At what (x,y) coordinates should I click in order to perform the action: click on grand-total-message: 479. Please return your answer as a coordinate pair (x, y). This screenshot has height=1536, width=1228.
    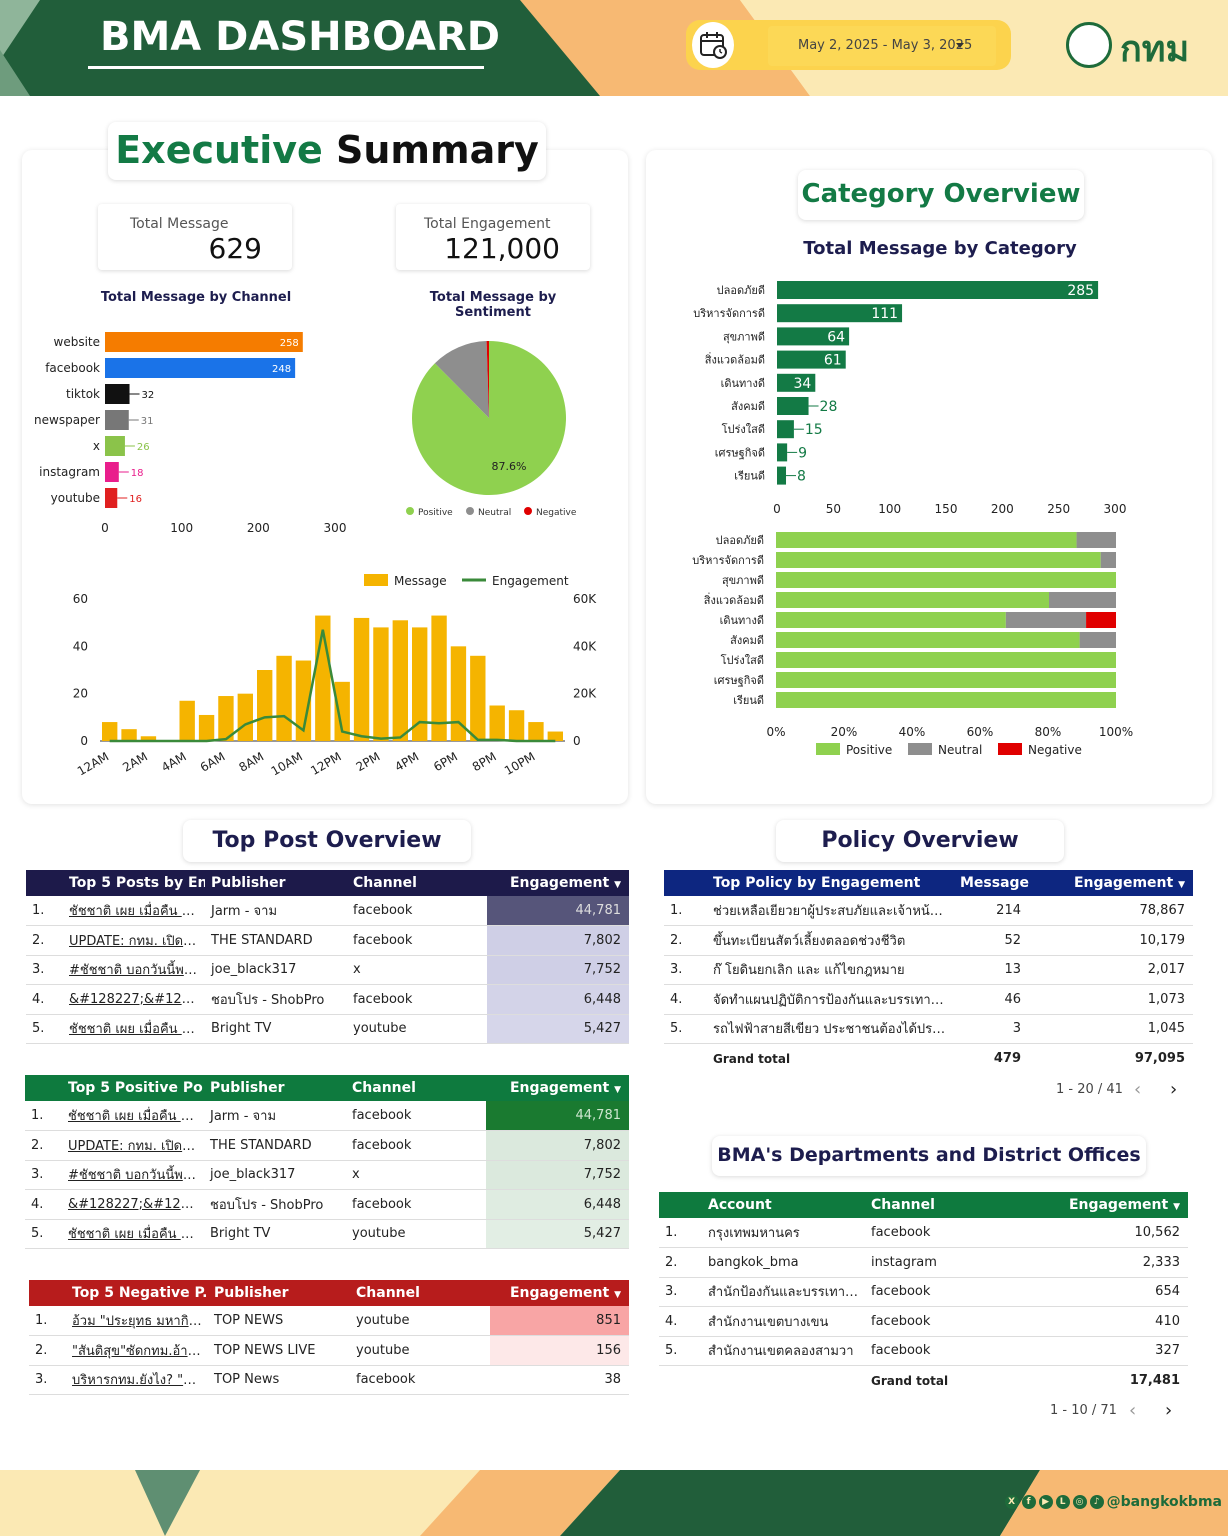
    Looking at the image, I should click on (1007, 1058).